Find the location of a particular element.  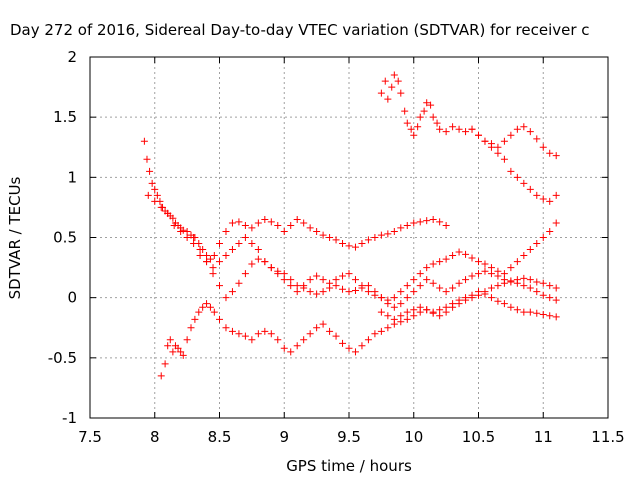

y-tick-label: 0.5 is located at coordinates (65, 238).